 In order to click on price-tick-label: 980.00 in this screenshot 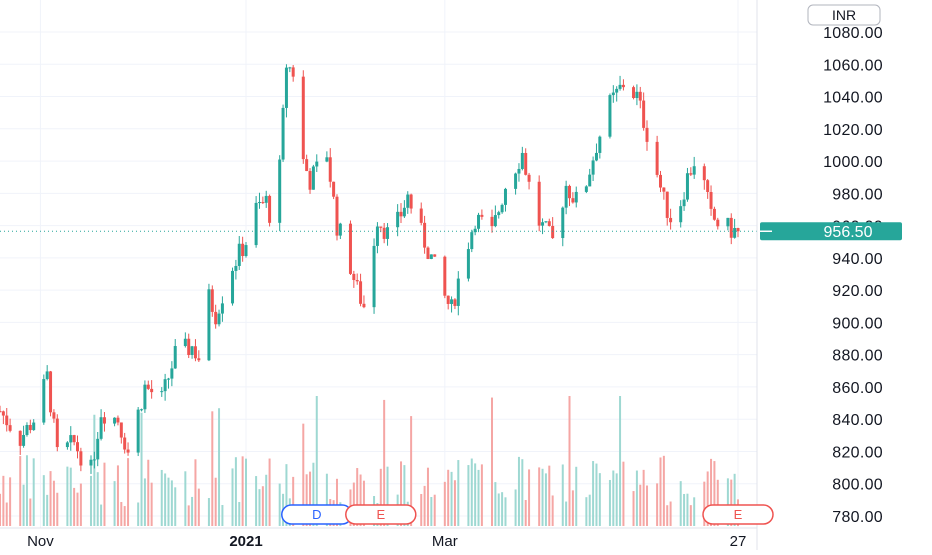, I will do `click(857, 194)`.